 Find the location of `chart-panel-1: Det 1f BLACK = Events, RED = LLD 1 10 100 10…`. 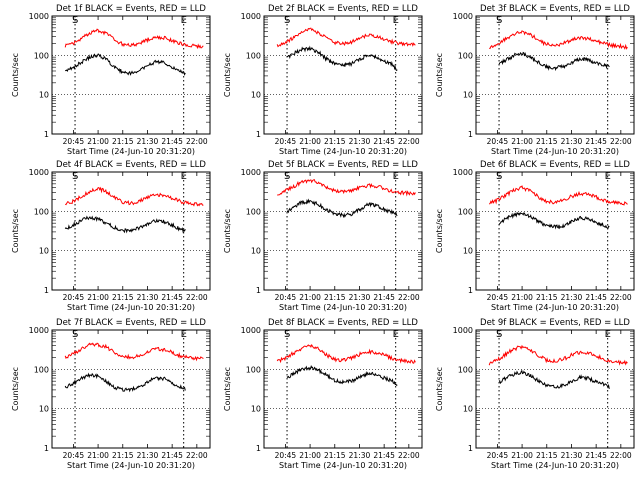

chart-panel-1: Det 1f BLACK = Events, RED = LLD 1 10 100 10… is located at coordinates (111, 80).